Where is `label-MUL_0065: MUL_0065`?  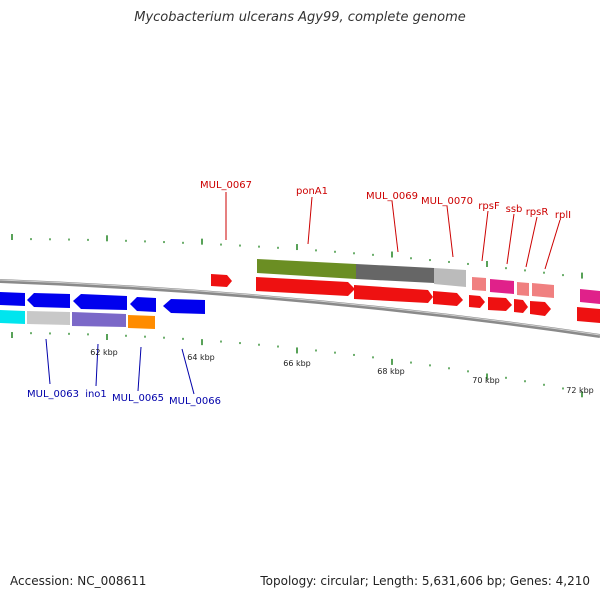 label-MUL_0065: MUL_0065 is located at coordinates (138, 398).